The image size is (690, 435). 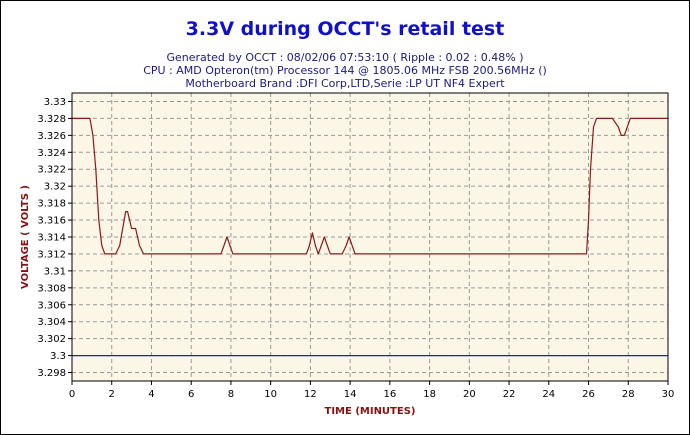 I want to click on y-tick-label: 3.316, so click(x=51, y=221).